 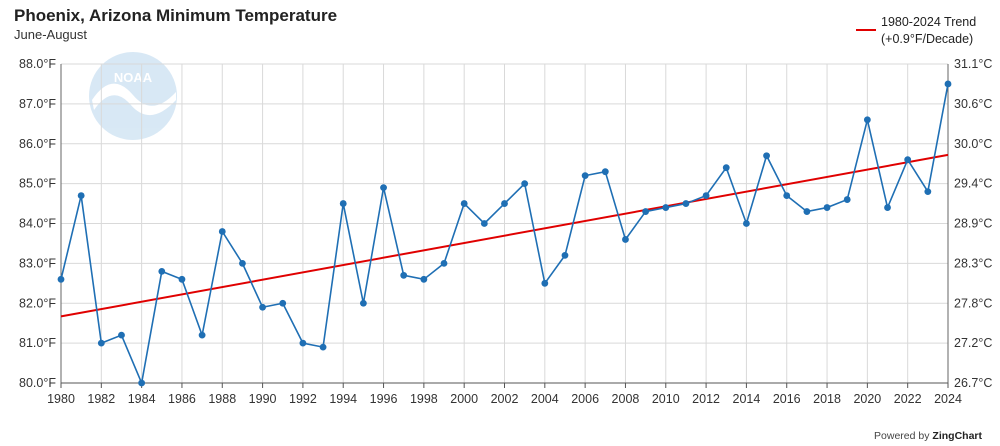 What do you see at coordinates (343, 399) in the screenshot?
I see `x-tick-label: 1994` at bounding box center [343, 399].